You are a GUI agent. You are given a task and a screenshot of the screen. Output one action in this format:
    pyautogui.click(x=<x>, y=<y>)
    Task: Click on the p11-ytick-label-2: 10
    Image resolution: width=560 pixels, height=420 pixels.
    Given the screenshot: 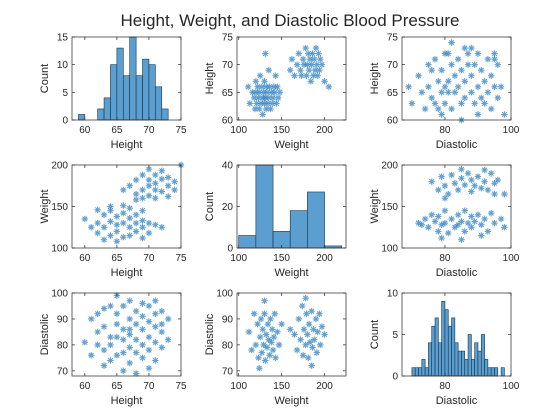 What is the action you would take?
    pyautogui.click(x=63, y=65)
    